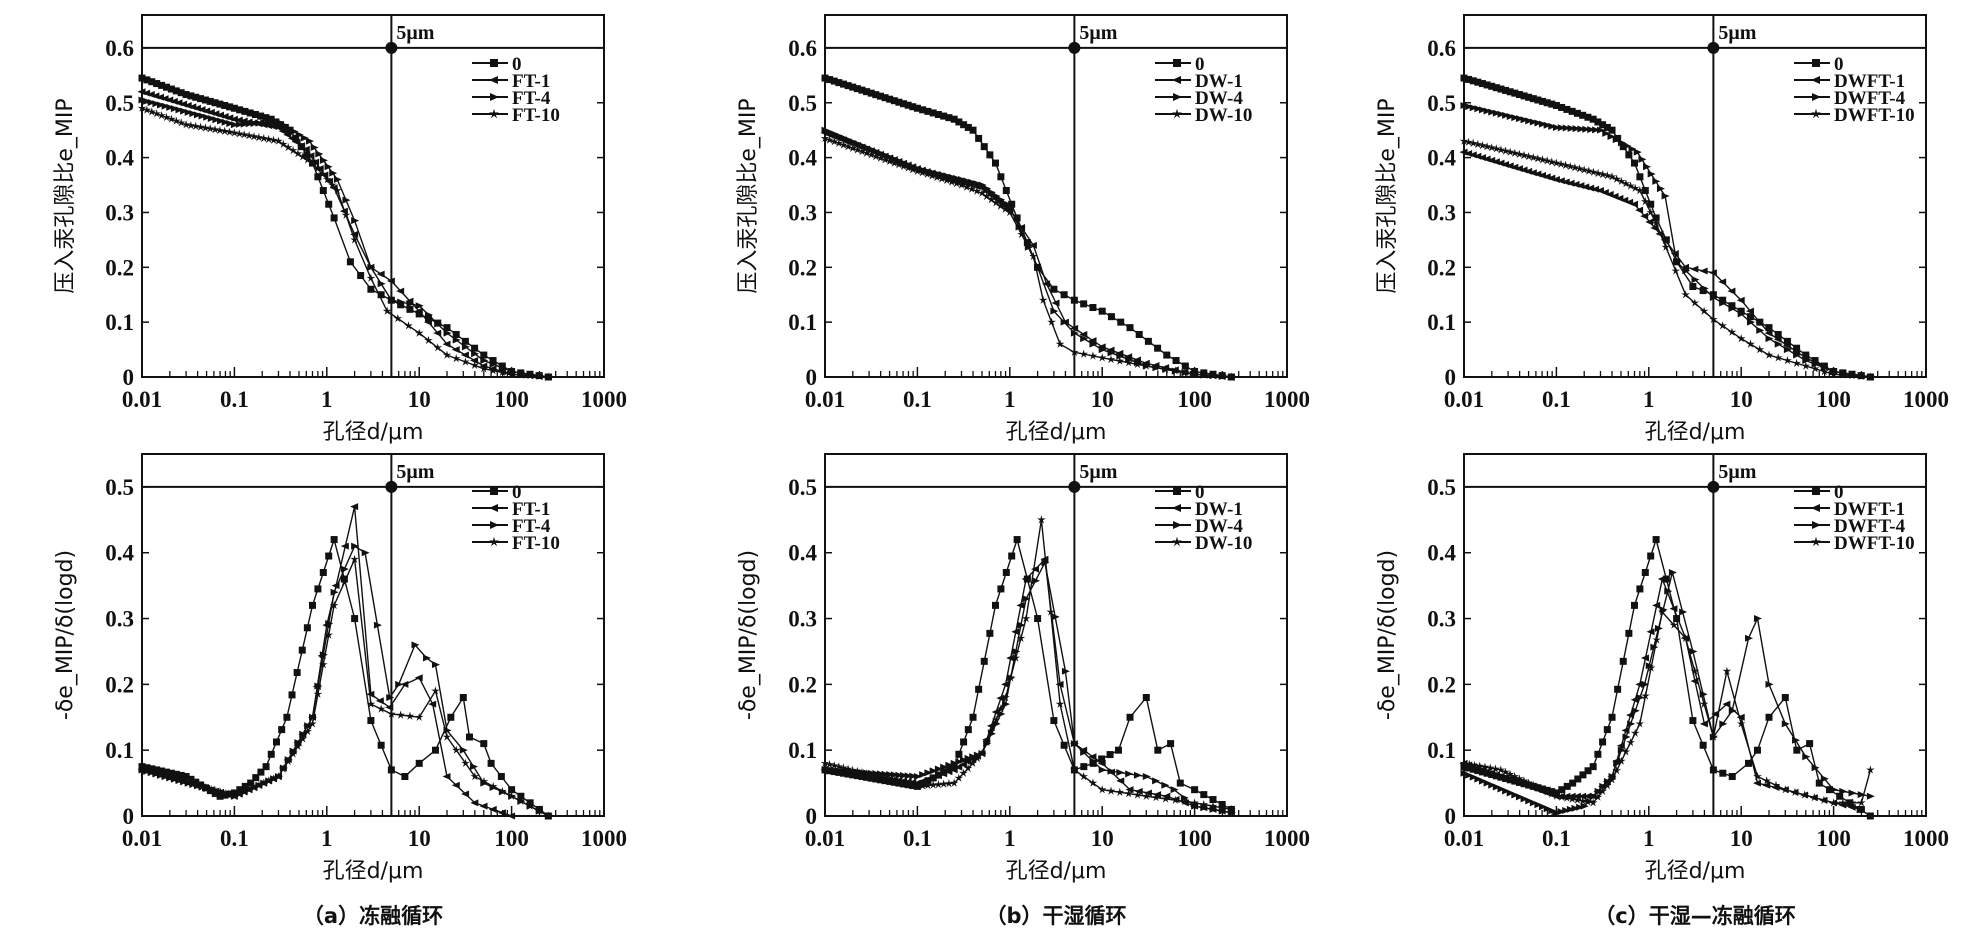 The height and width of the screenshot is (946, 1977). I want to click on y-tick-label: 0.5, so click(119, 103).